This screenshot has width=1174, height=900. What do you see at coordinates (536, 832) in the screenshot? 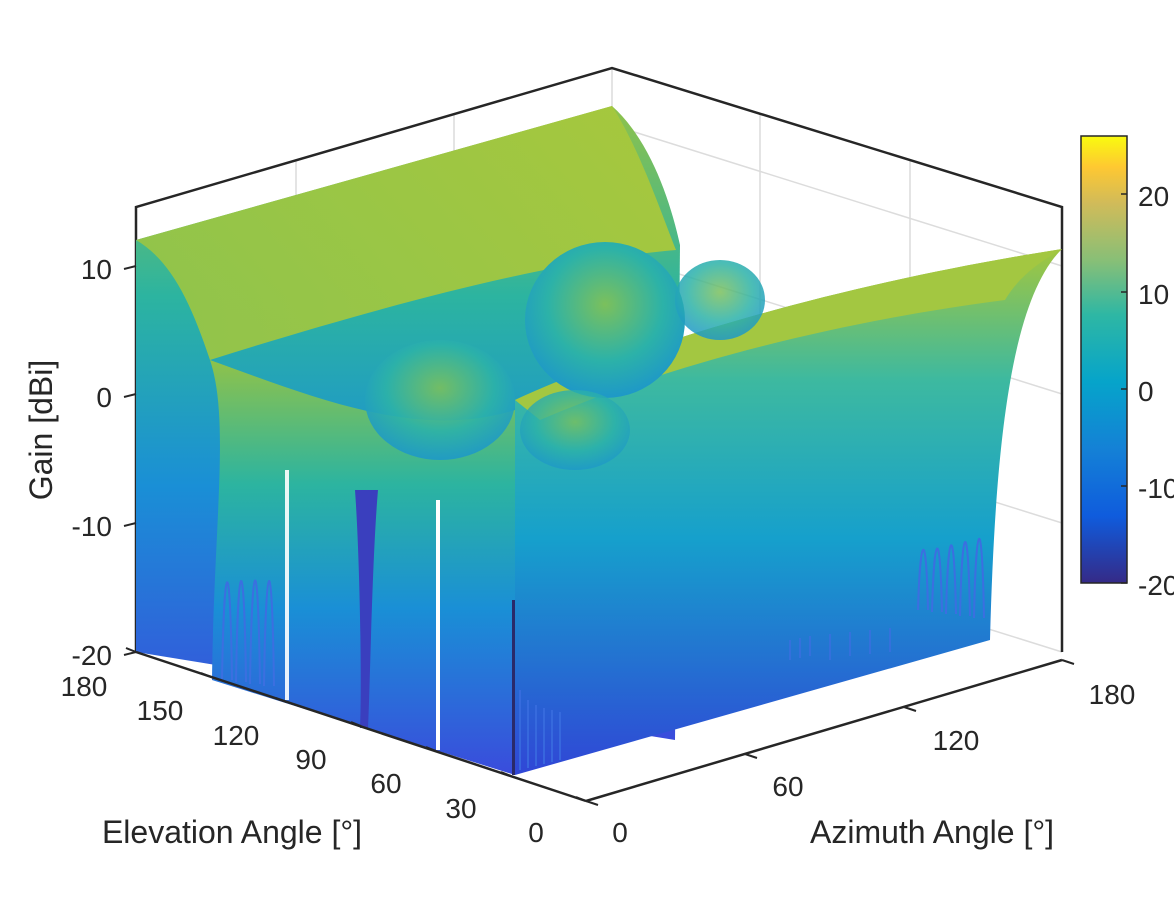
I see `elevation-tick-label: 0` at bounding box center [536, 832].